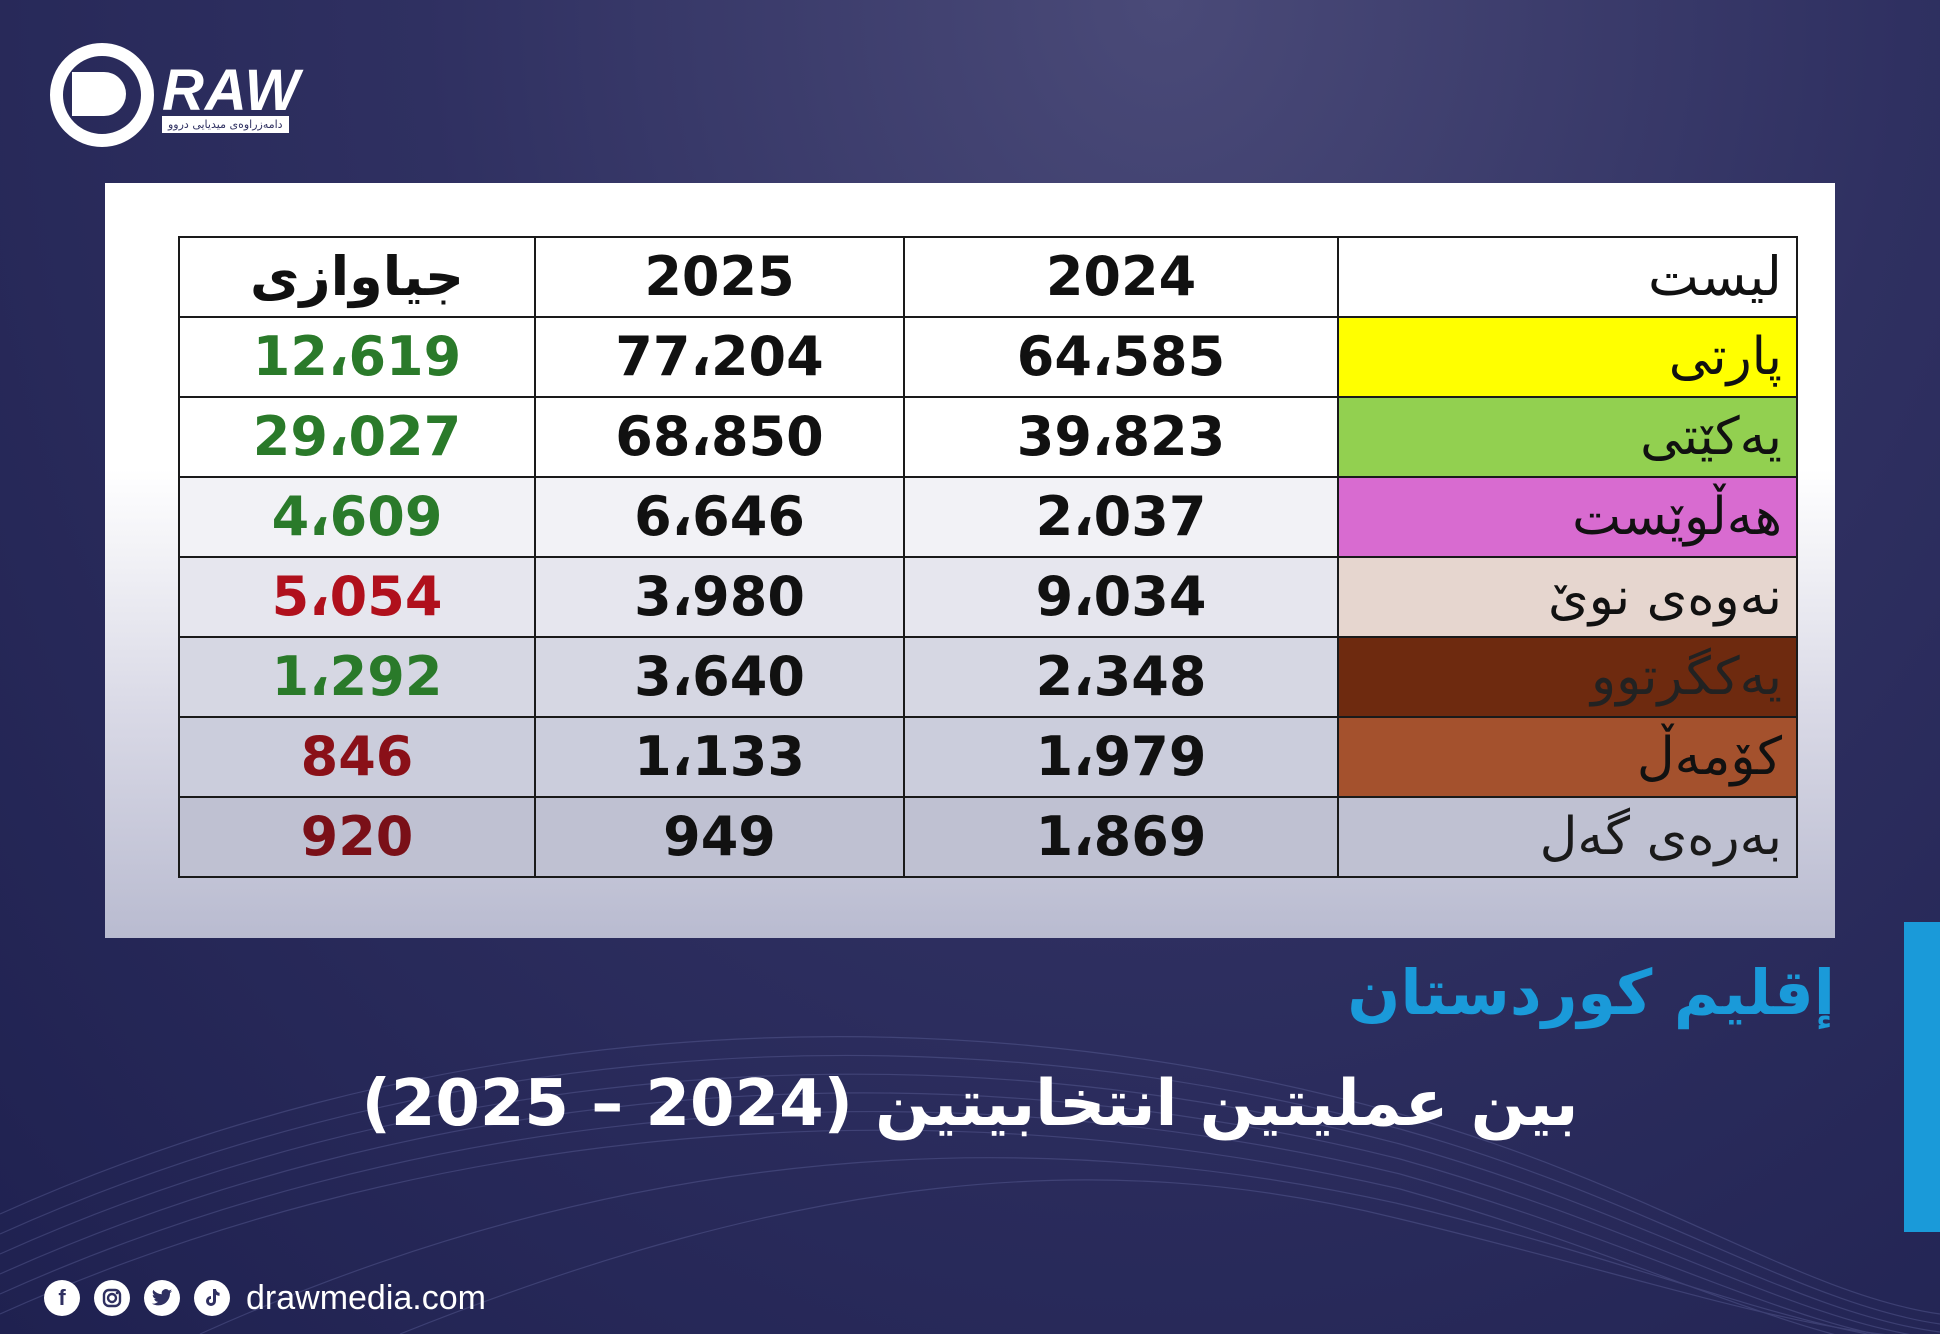  Describe the element at coordinates (719, 677) in the screenshot. I see `value-2025-cell: 3،640` at that location.